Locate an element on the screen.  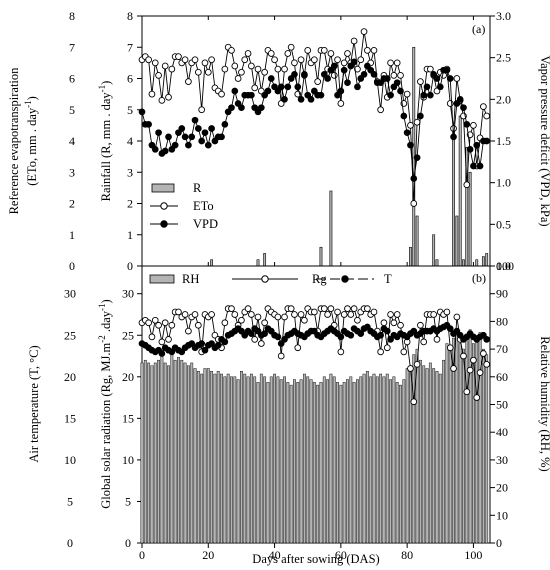
legend-eto-label: ETo is located at coordinates (203, 206).